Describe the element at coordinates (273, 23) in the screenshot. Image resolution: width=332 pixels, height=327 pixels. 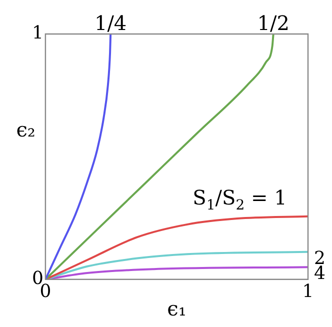
I see `annotation: 1/2` at that location.